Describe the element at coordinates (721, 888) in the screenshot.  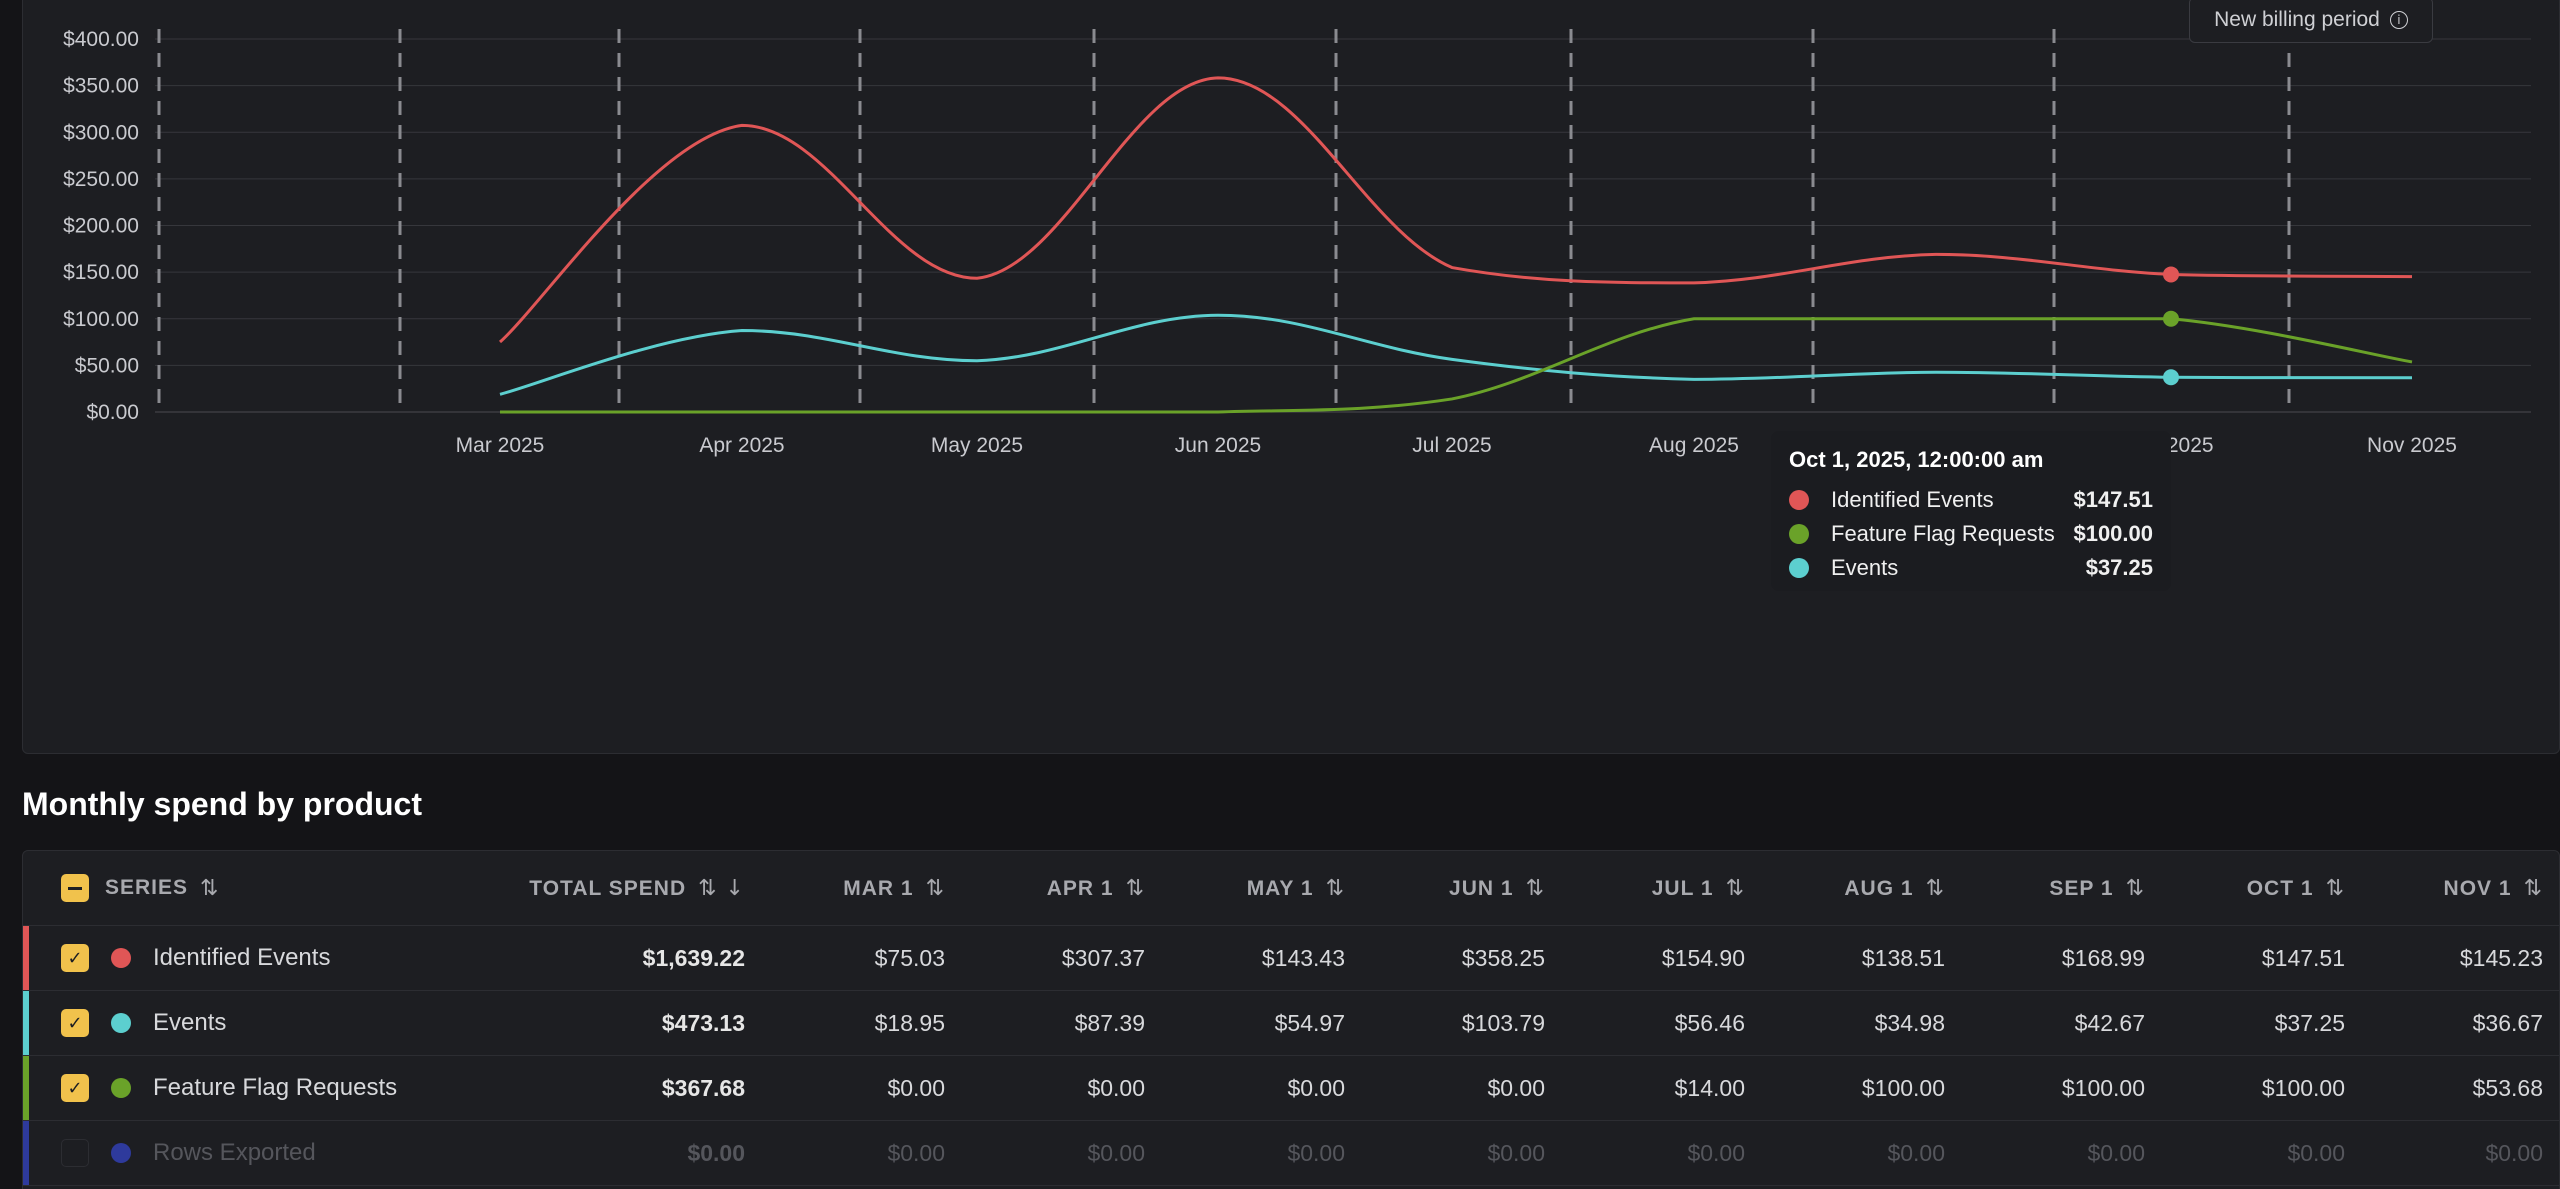
I see `sort-icon: ⇅ ↓` at that location.